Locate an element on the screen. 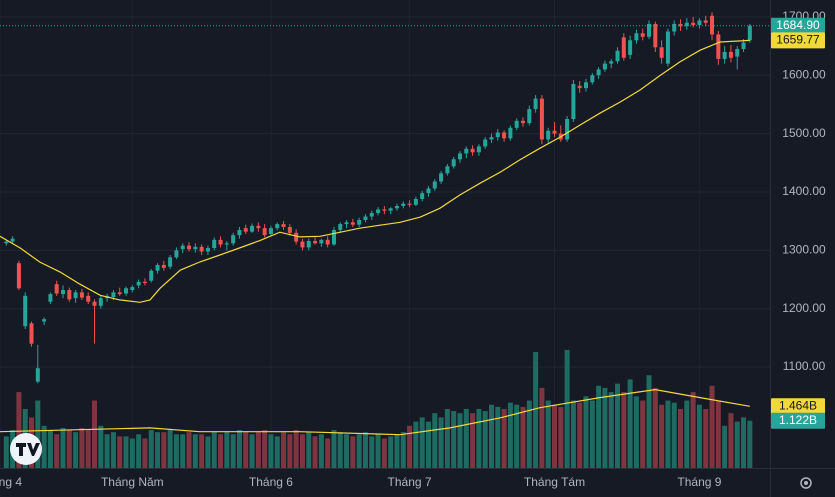  x-tick-label: Tháng 6 is located at coordinates (271, 482).